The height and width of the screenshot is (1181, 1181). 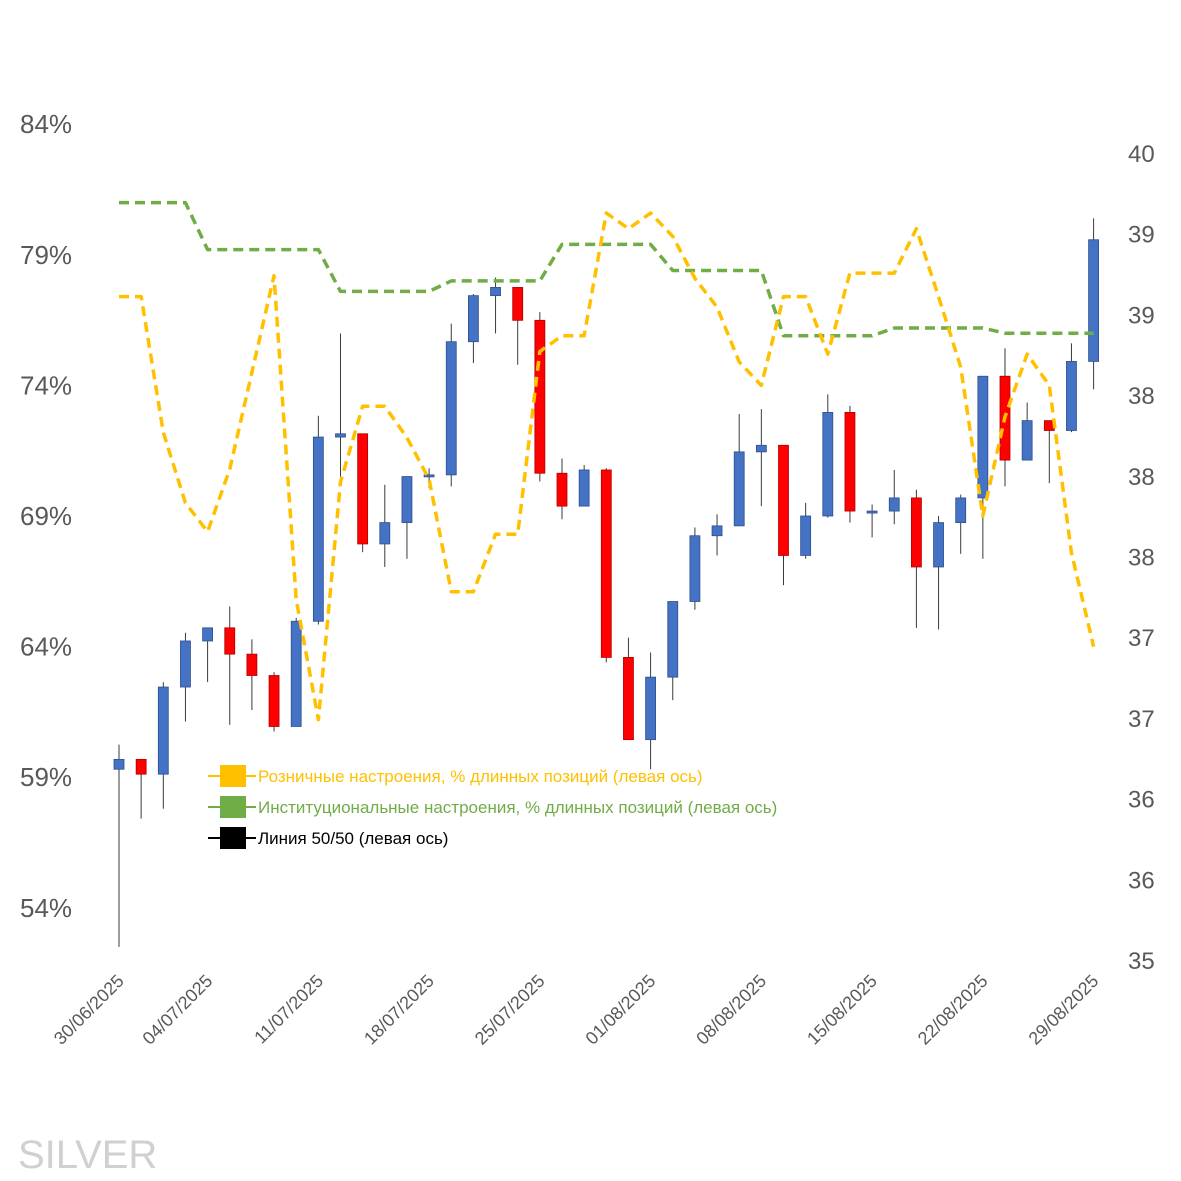 I want to click on left-tick-label: 64%, so click(x=46, y=647).